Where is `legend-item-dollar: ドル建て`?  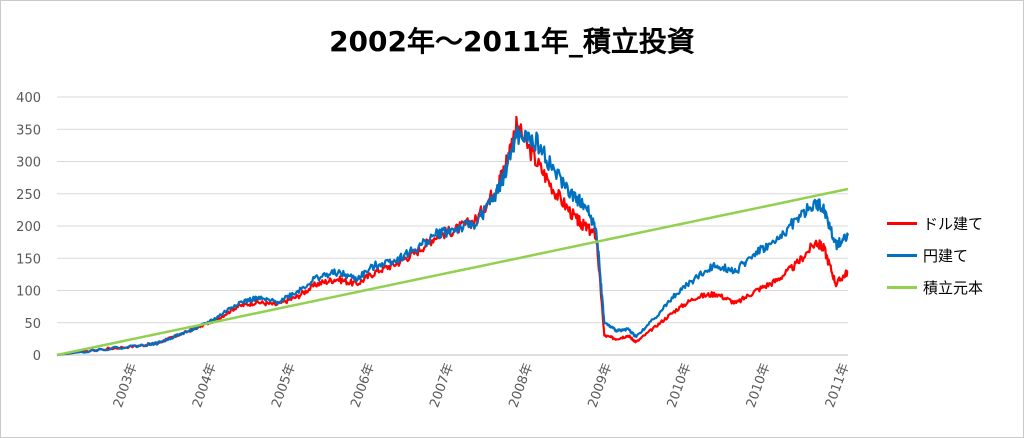
legend-item-dollar: ドル建て is located at coordinates (954, 223).